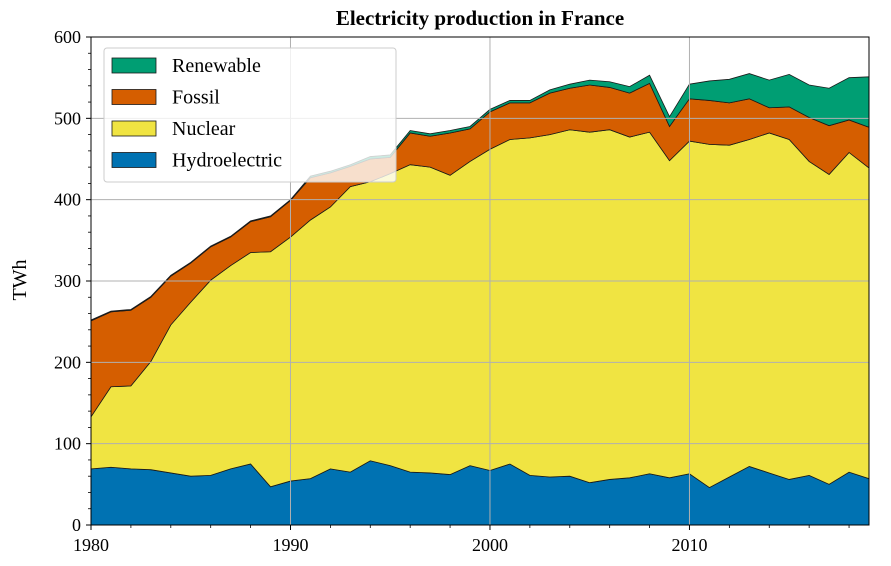  What do you see at coordinates (76, 525) in the screenshot?
I see `y-tick-label: 0` at bounding box center [76, 525].